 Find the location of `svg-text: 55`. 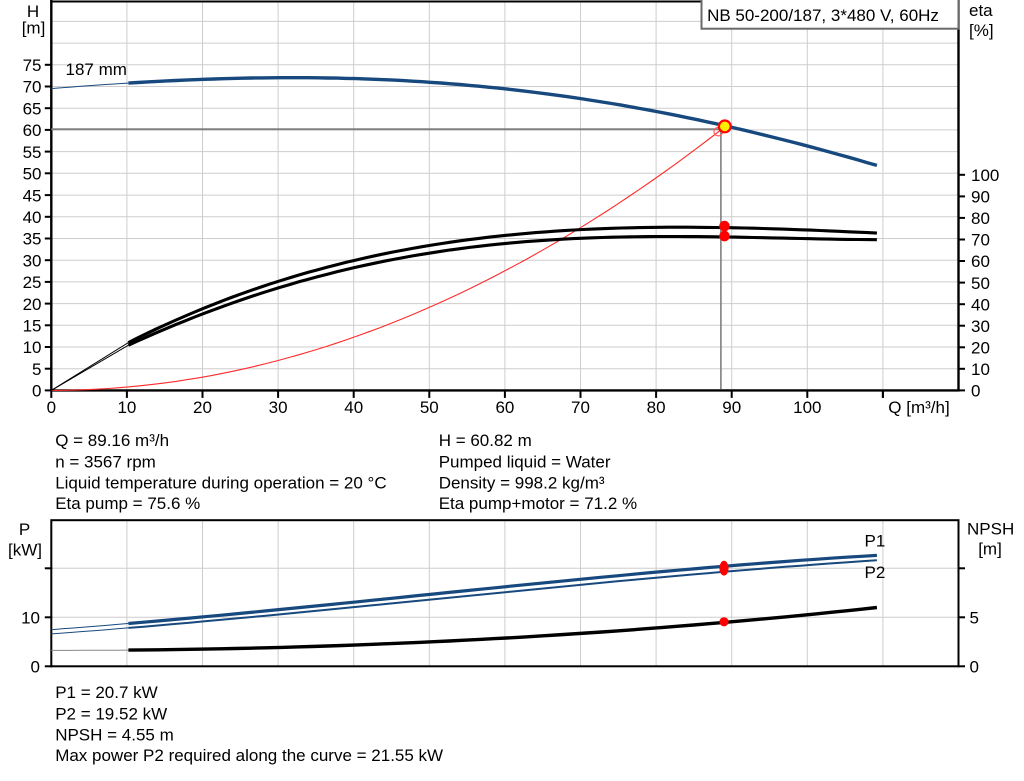

svg-text: 55 is located at coordinates (32, 152).